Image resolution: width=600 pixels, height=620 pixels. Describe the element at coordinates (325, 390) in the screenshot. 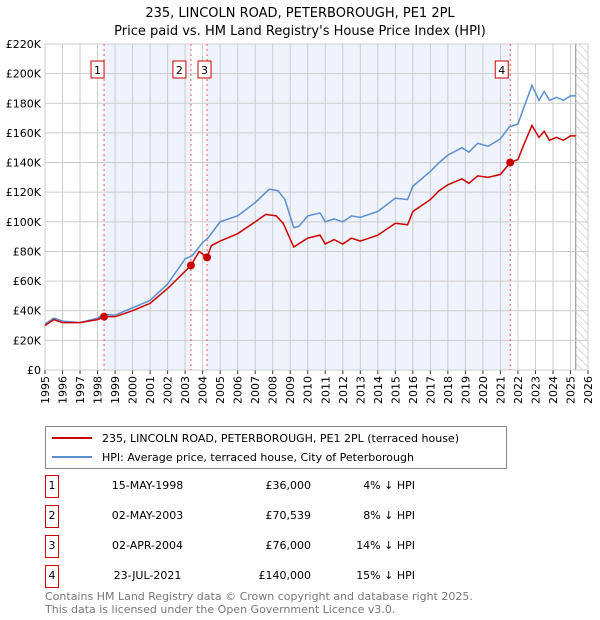

I see `x-tick-label: 2011` at that location.